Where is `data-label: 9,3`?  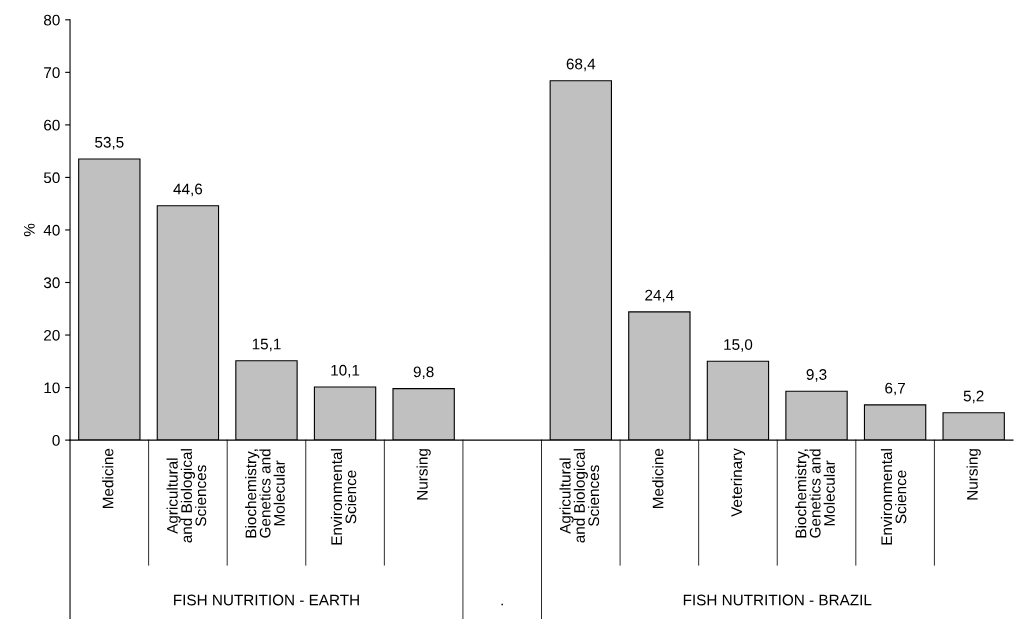 data-label: 9,3 is located at coordinates (816, 375).